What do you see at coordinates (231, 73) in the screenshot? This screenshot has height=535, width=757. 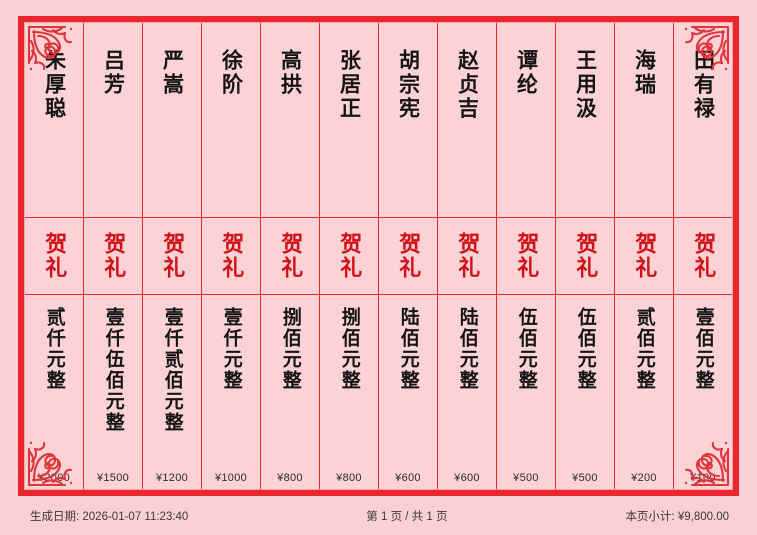 I see `donor-name-text: 徐阶` at bounding box center [231, 73].